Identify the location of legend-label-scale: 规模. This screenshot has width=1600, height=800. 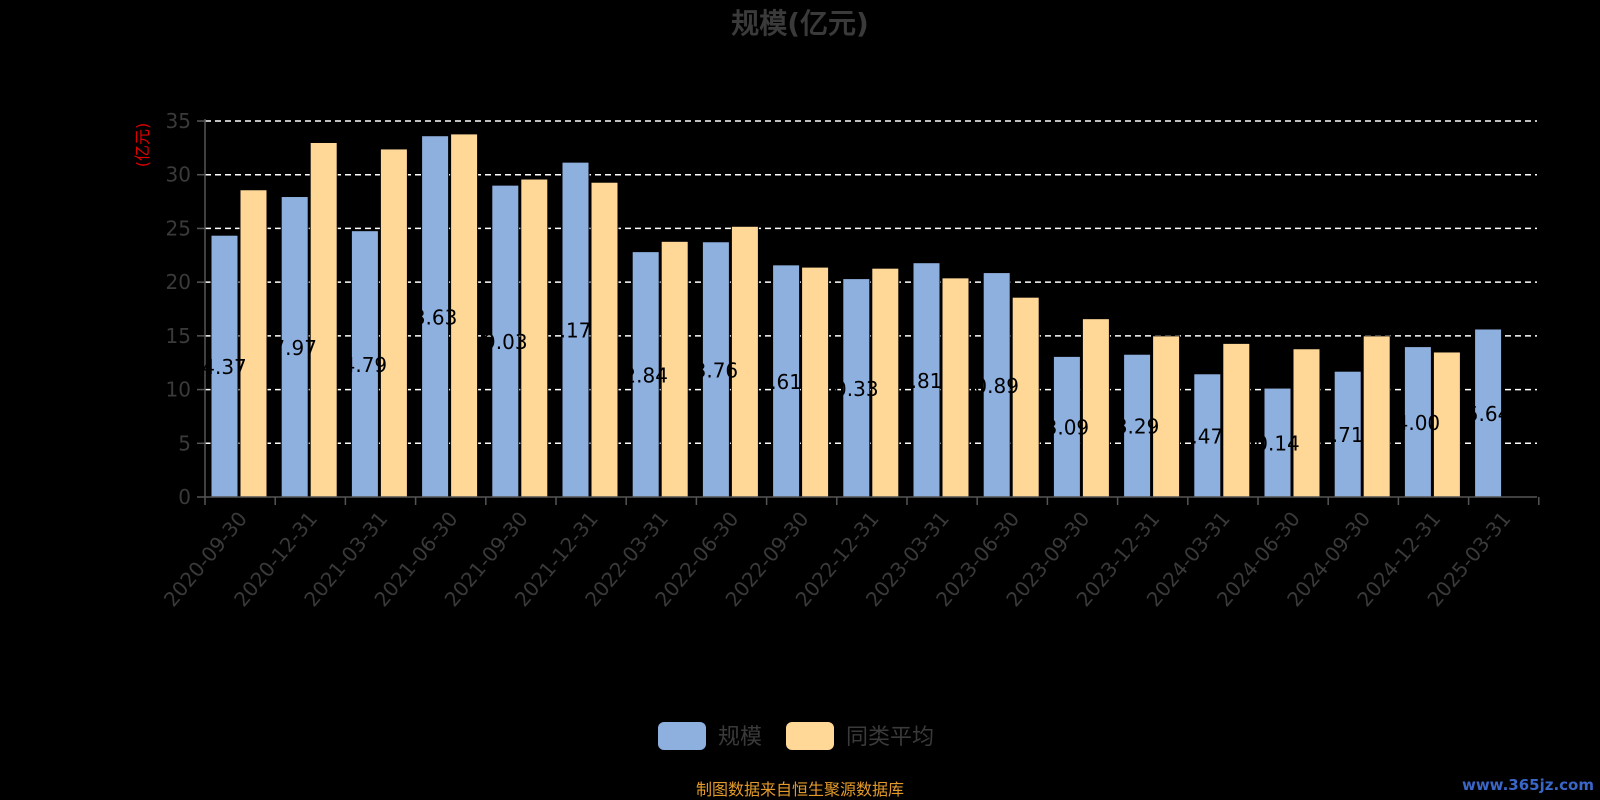
(740, 737).